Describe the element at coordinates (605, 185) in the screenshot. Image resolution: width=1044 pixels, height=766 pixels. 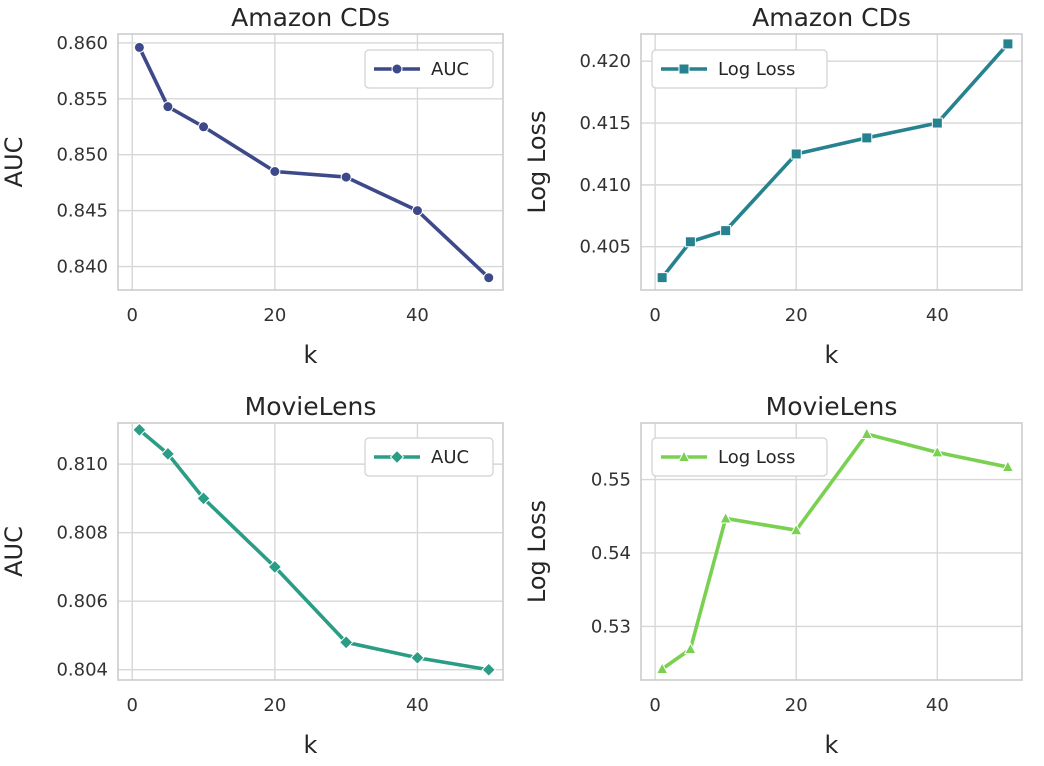
I see `y-tick-label: 0.410` at that location.